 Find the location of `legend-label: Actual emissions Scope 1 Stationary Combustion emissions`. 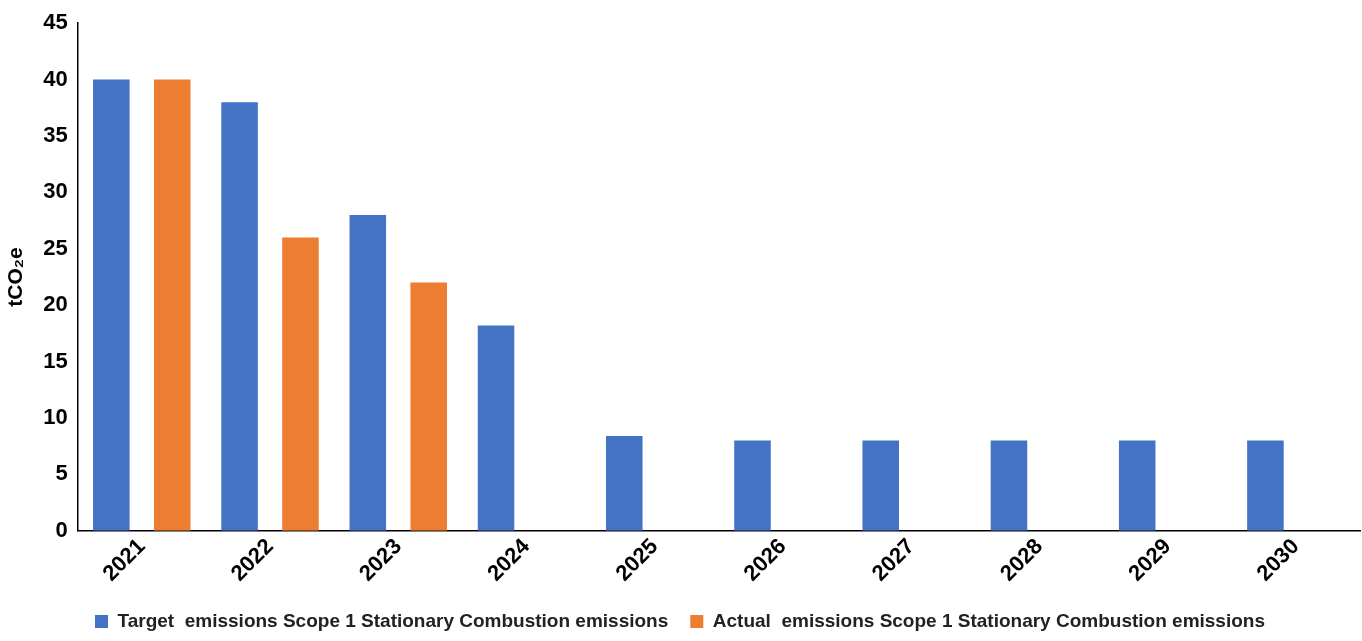

legend-label: Actual emissions Scope 1 Stationary Combustion emissions is located at coordinates (988, 620).